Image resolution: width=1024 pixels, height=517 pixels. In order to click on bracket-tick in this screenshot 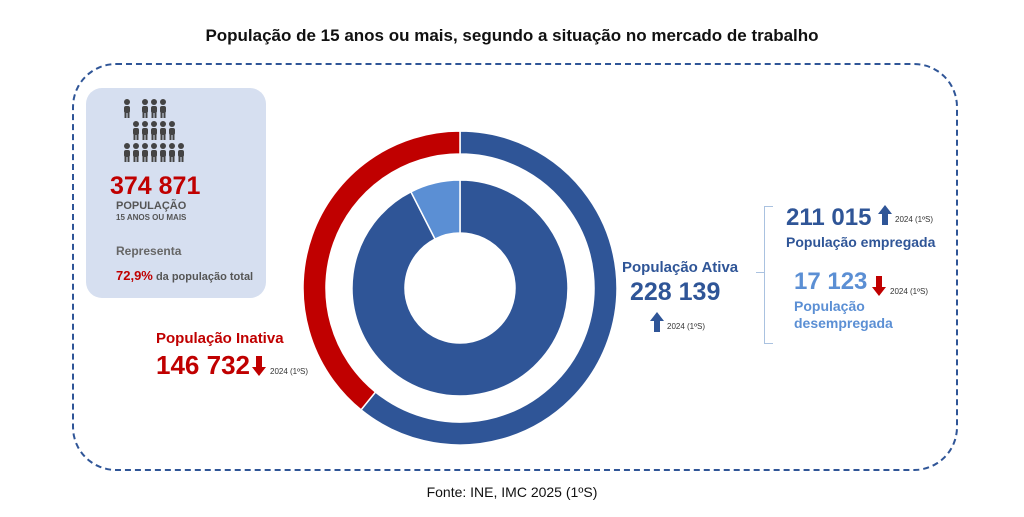, I will do `click(760, 272)`.